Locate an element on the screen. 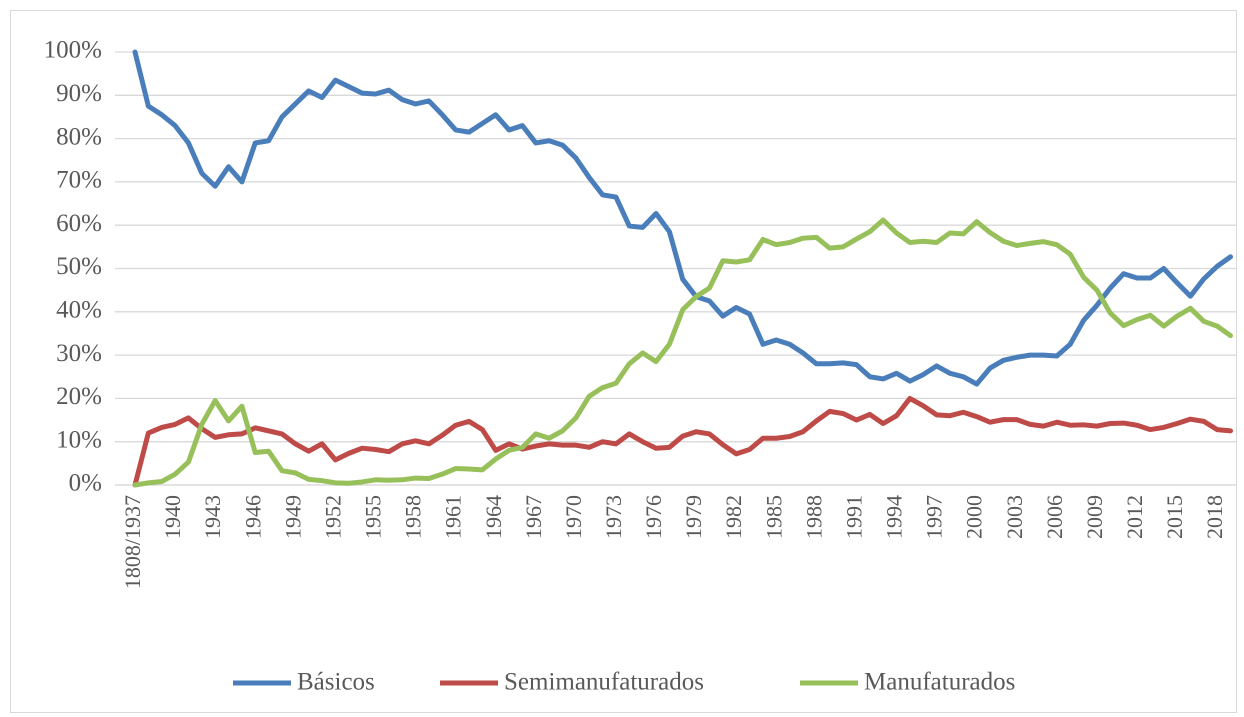 This screenshot has height=717, width=1244. x-tick-label: 1973 is located at coordinates (613, 517).